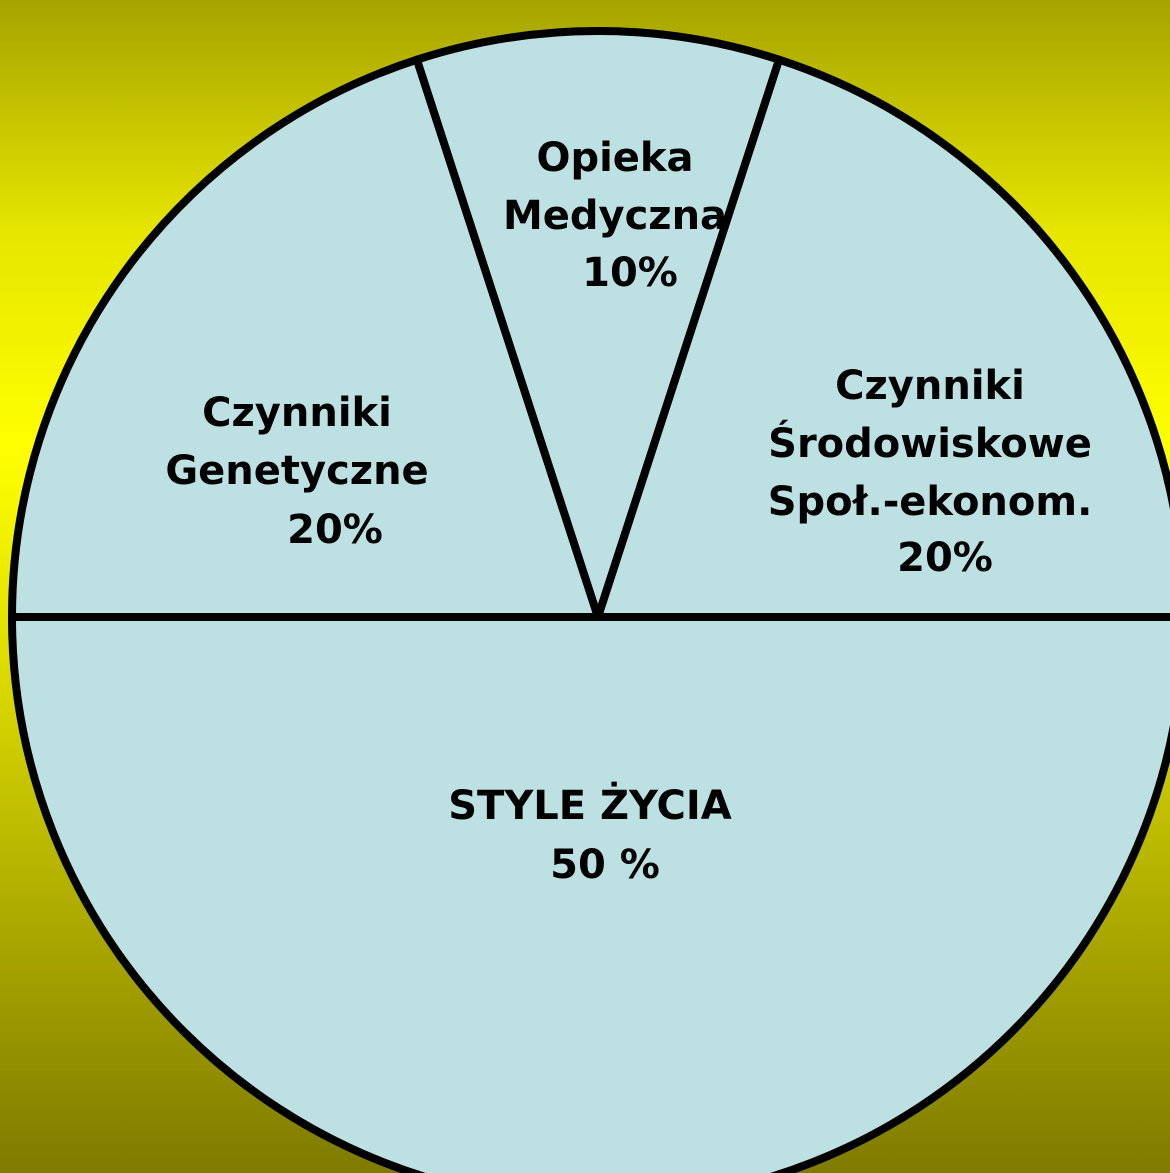 This screenshot has width=1170, height=1173. What do you see at coordinates (296, 471) in the screenshot?
I see `slice-label: Genetyczne` at bounding box center [296, 471].